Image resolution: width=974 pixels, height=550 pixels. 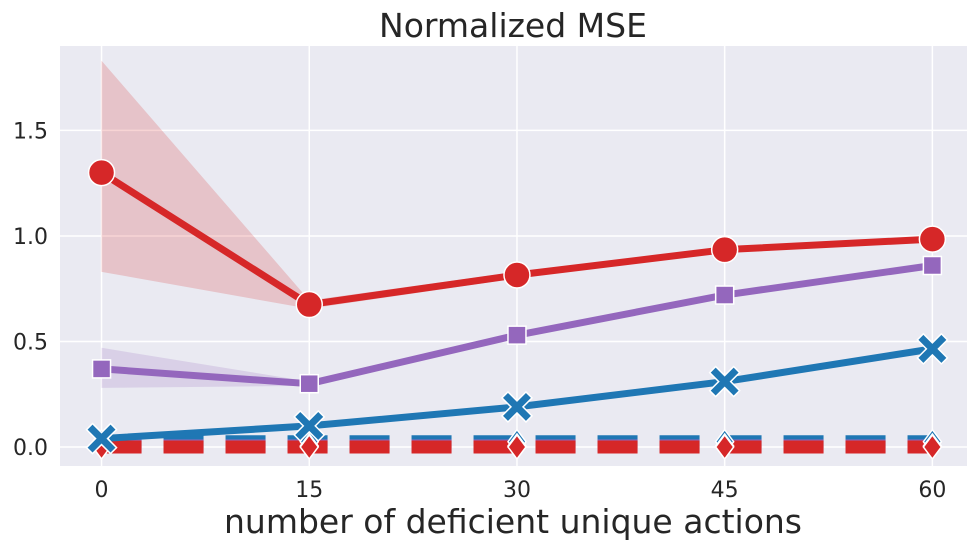 What do you see at coordinates (309, 490) in the screenshot?
I see `x-tick-label: 15` at bounding box center [309, 490].